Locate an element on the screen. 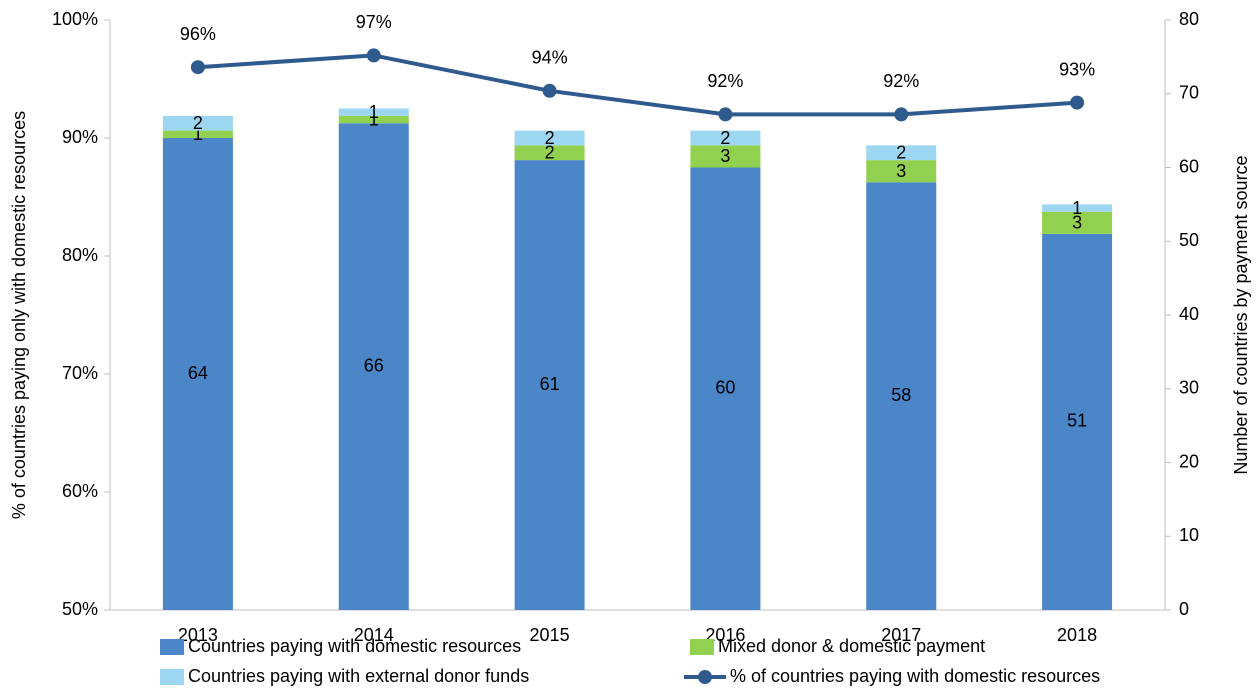 The image size is (1259, 691). line-label: 96% is located at coordinates (198, 34).